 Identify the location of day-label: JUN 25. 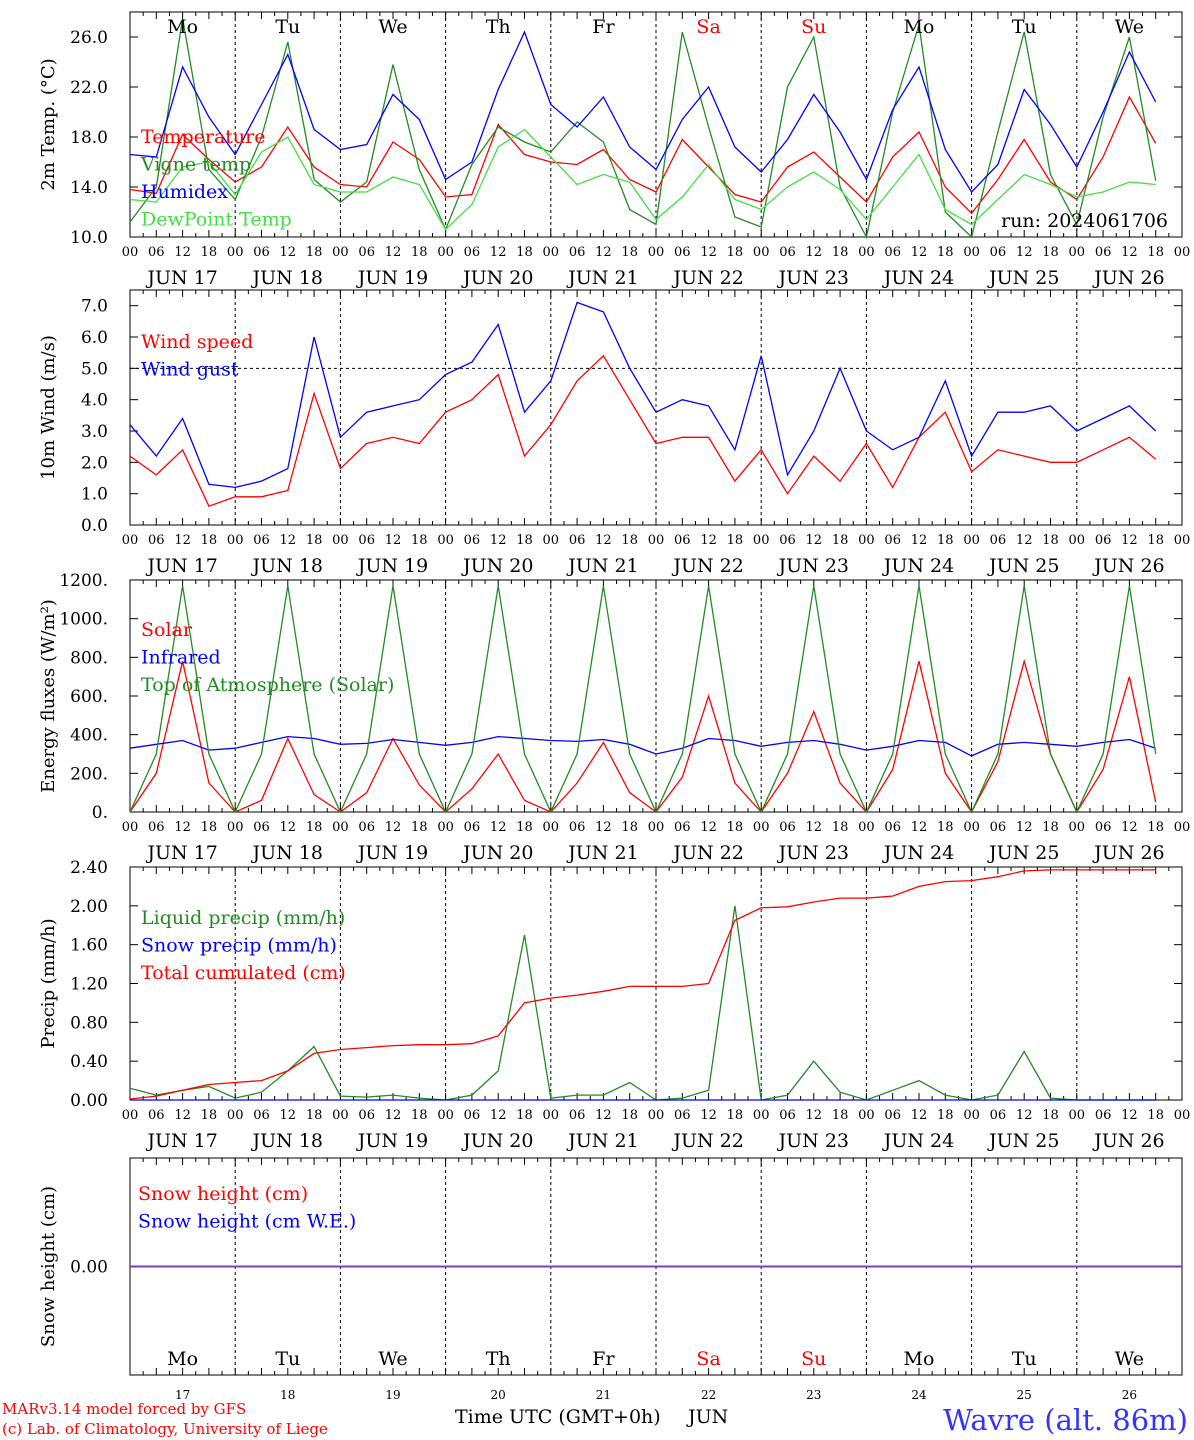
(1023, 566).